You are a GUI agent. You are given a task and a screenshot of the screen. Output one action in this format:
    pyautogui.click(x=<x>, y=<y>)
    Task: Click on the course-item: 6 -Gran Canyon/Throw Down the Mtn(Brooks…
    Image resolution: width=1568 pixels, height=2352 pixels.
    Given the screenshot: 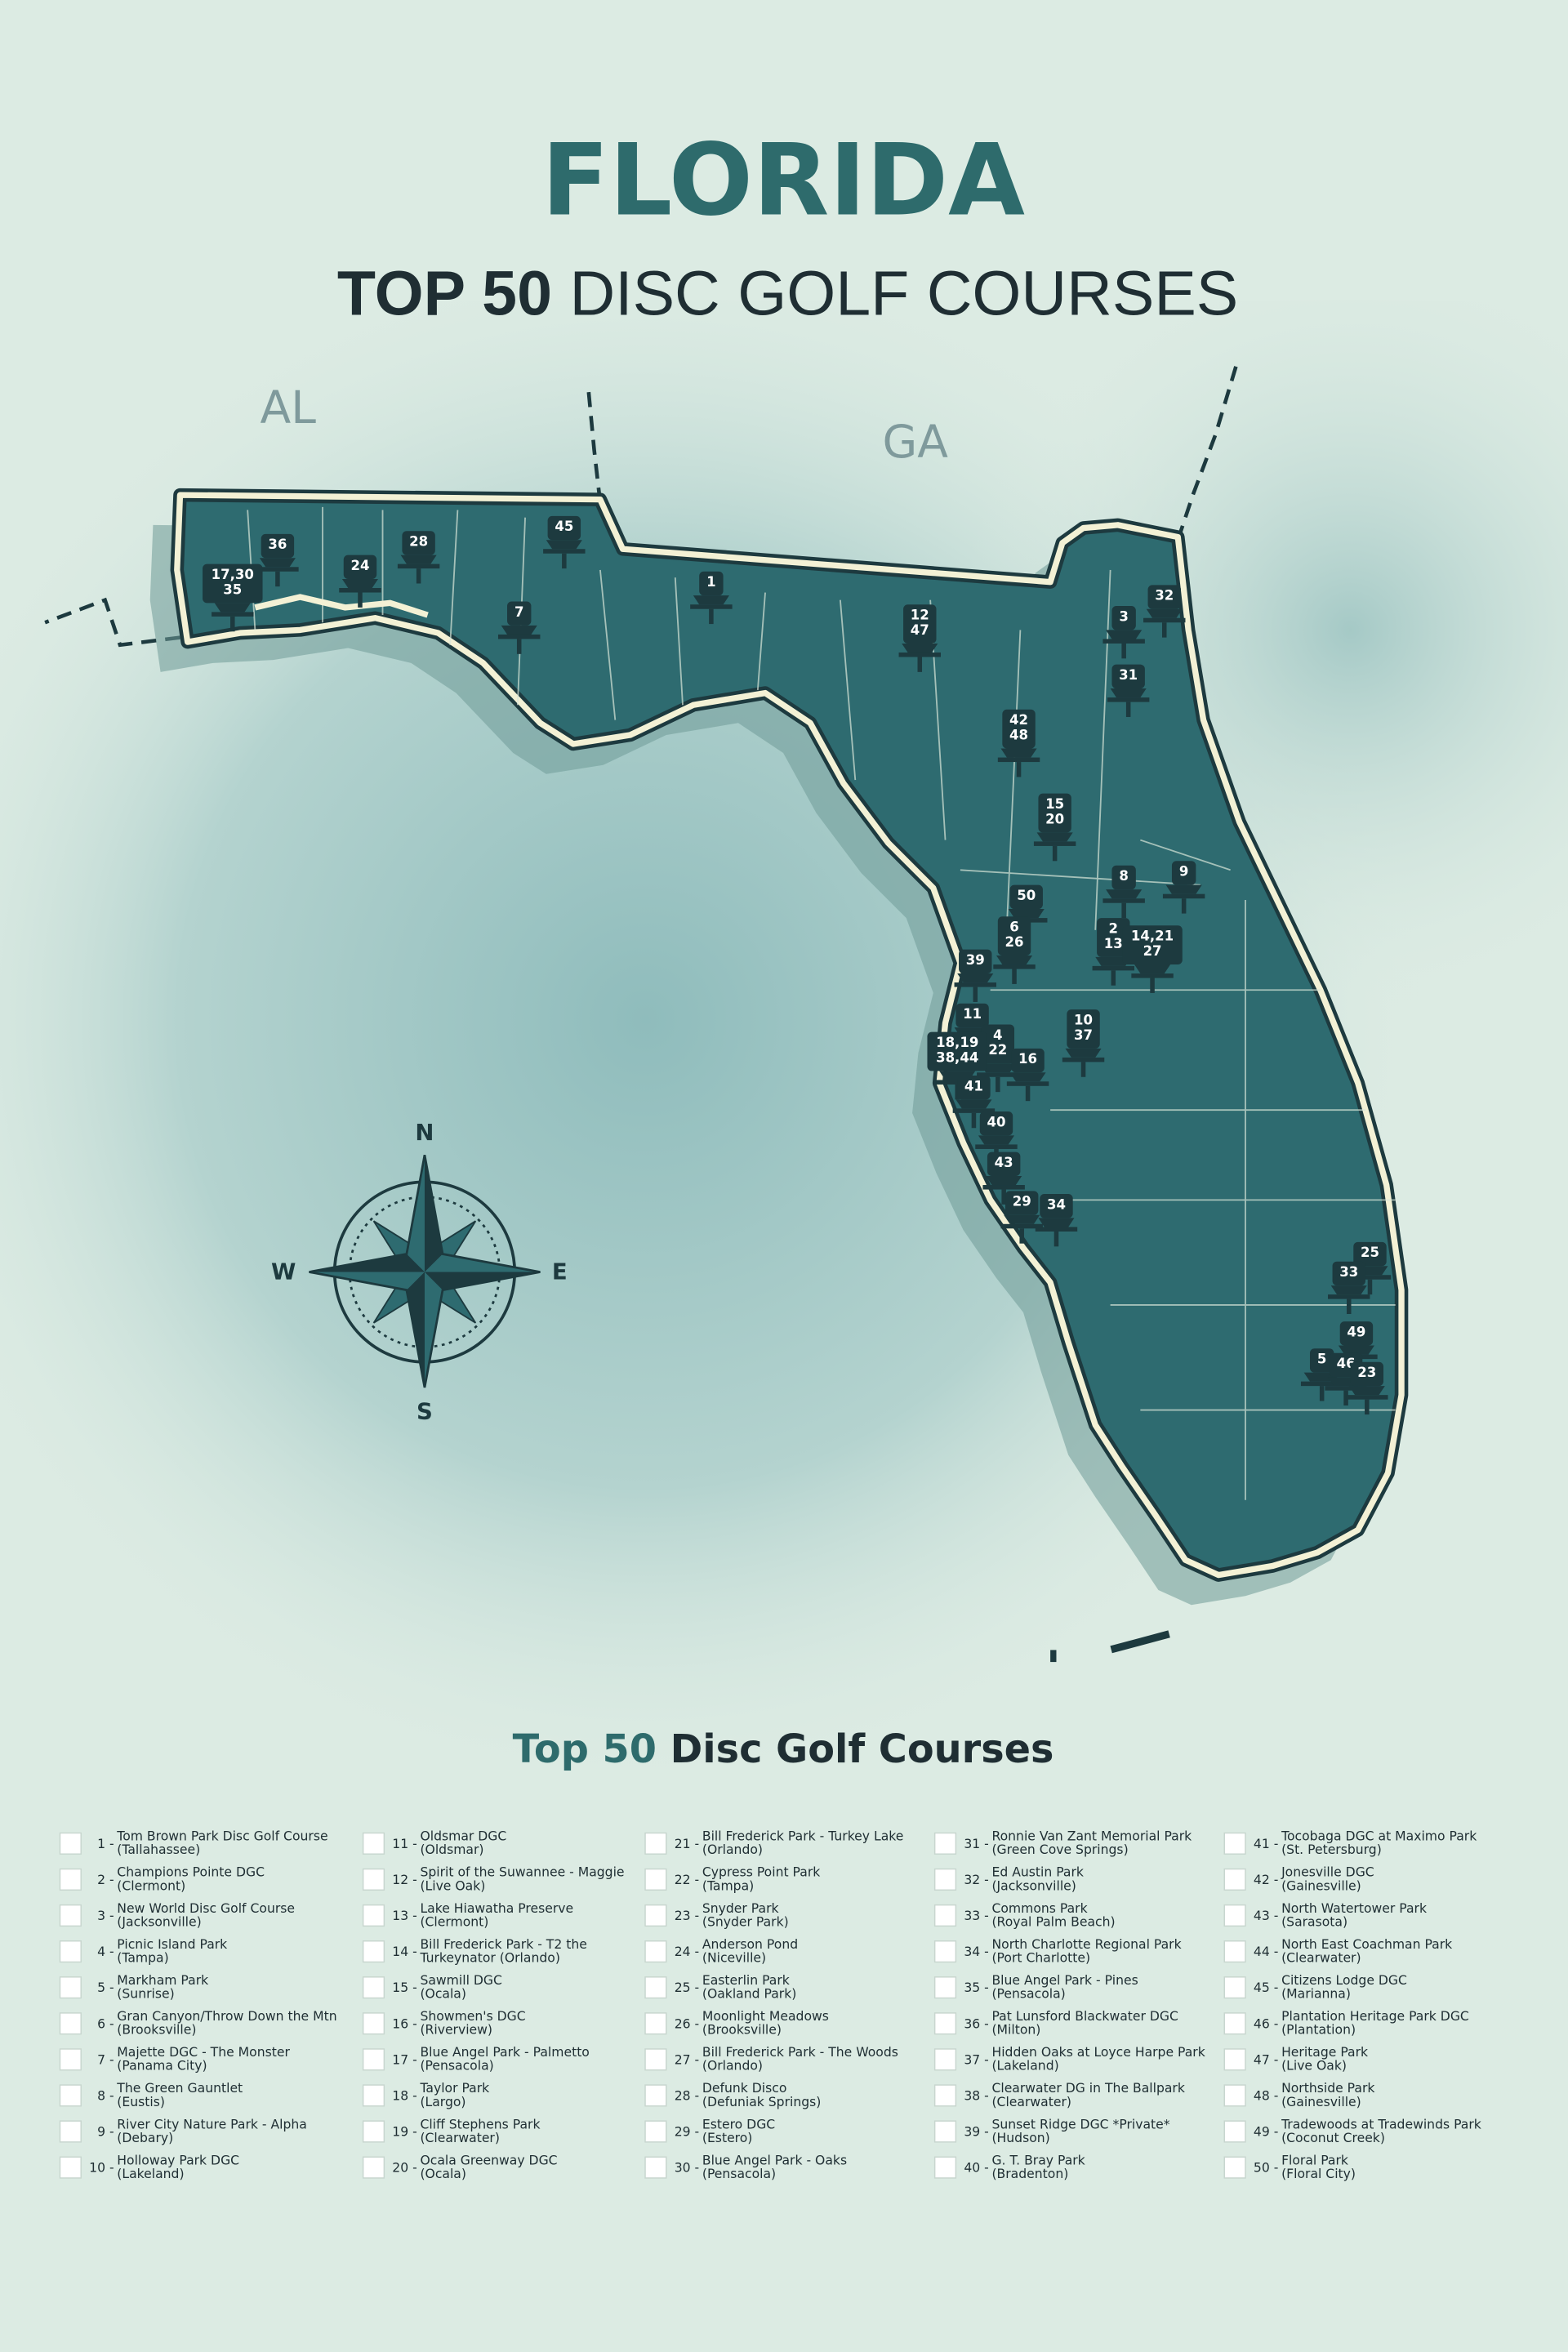 What is the action you would take?
    pyautogui.click(x=198, y=2023)
    